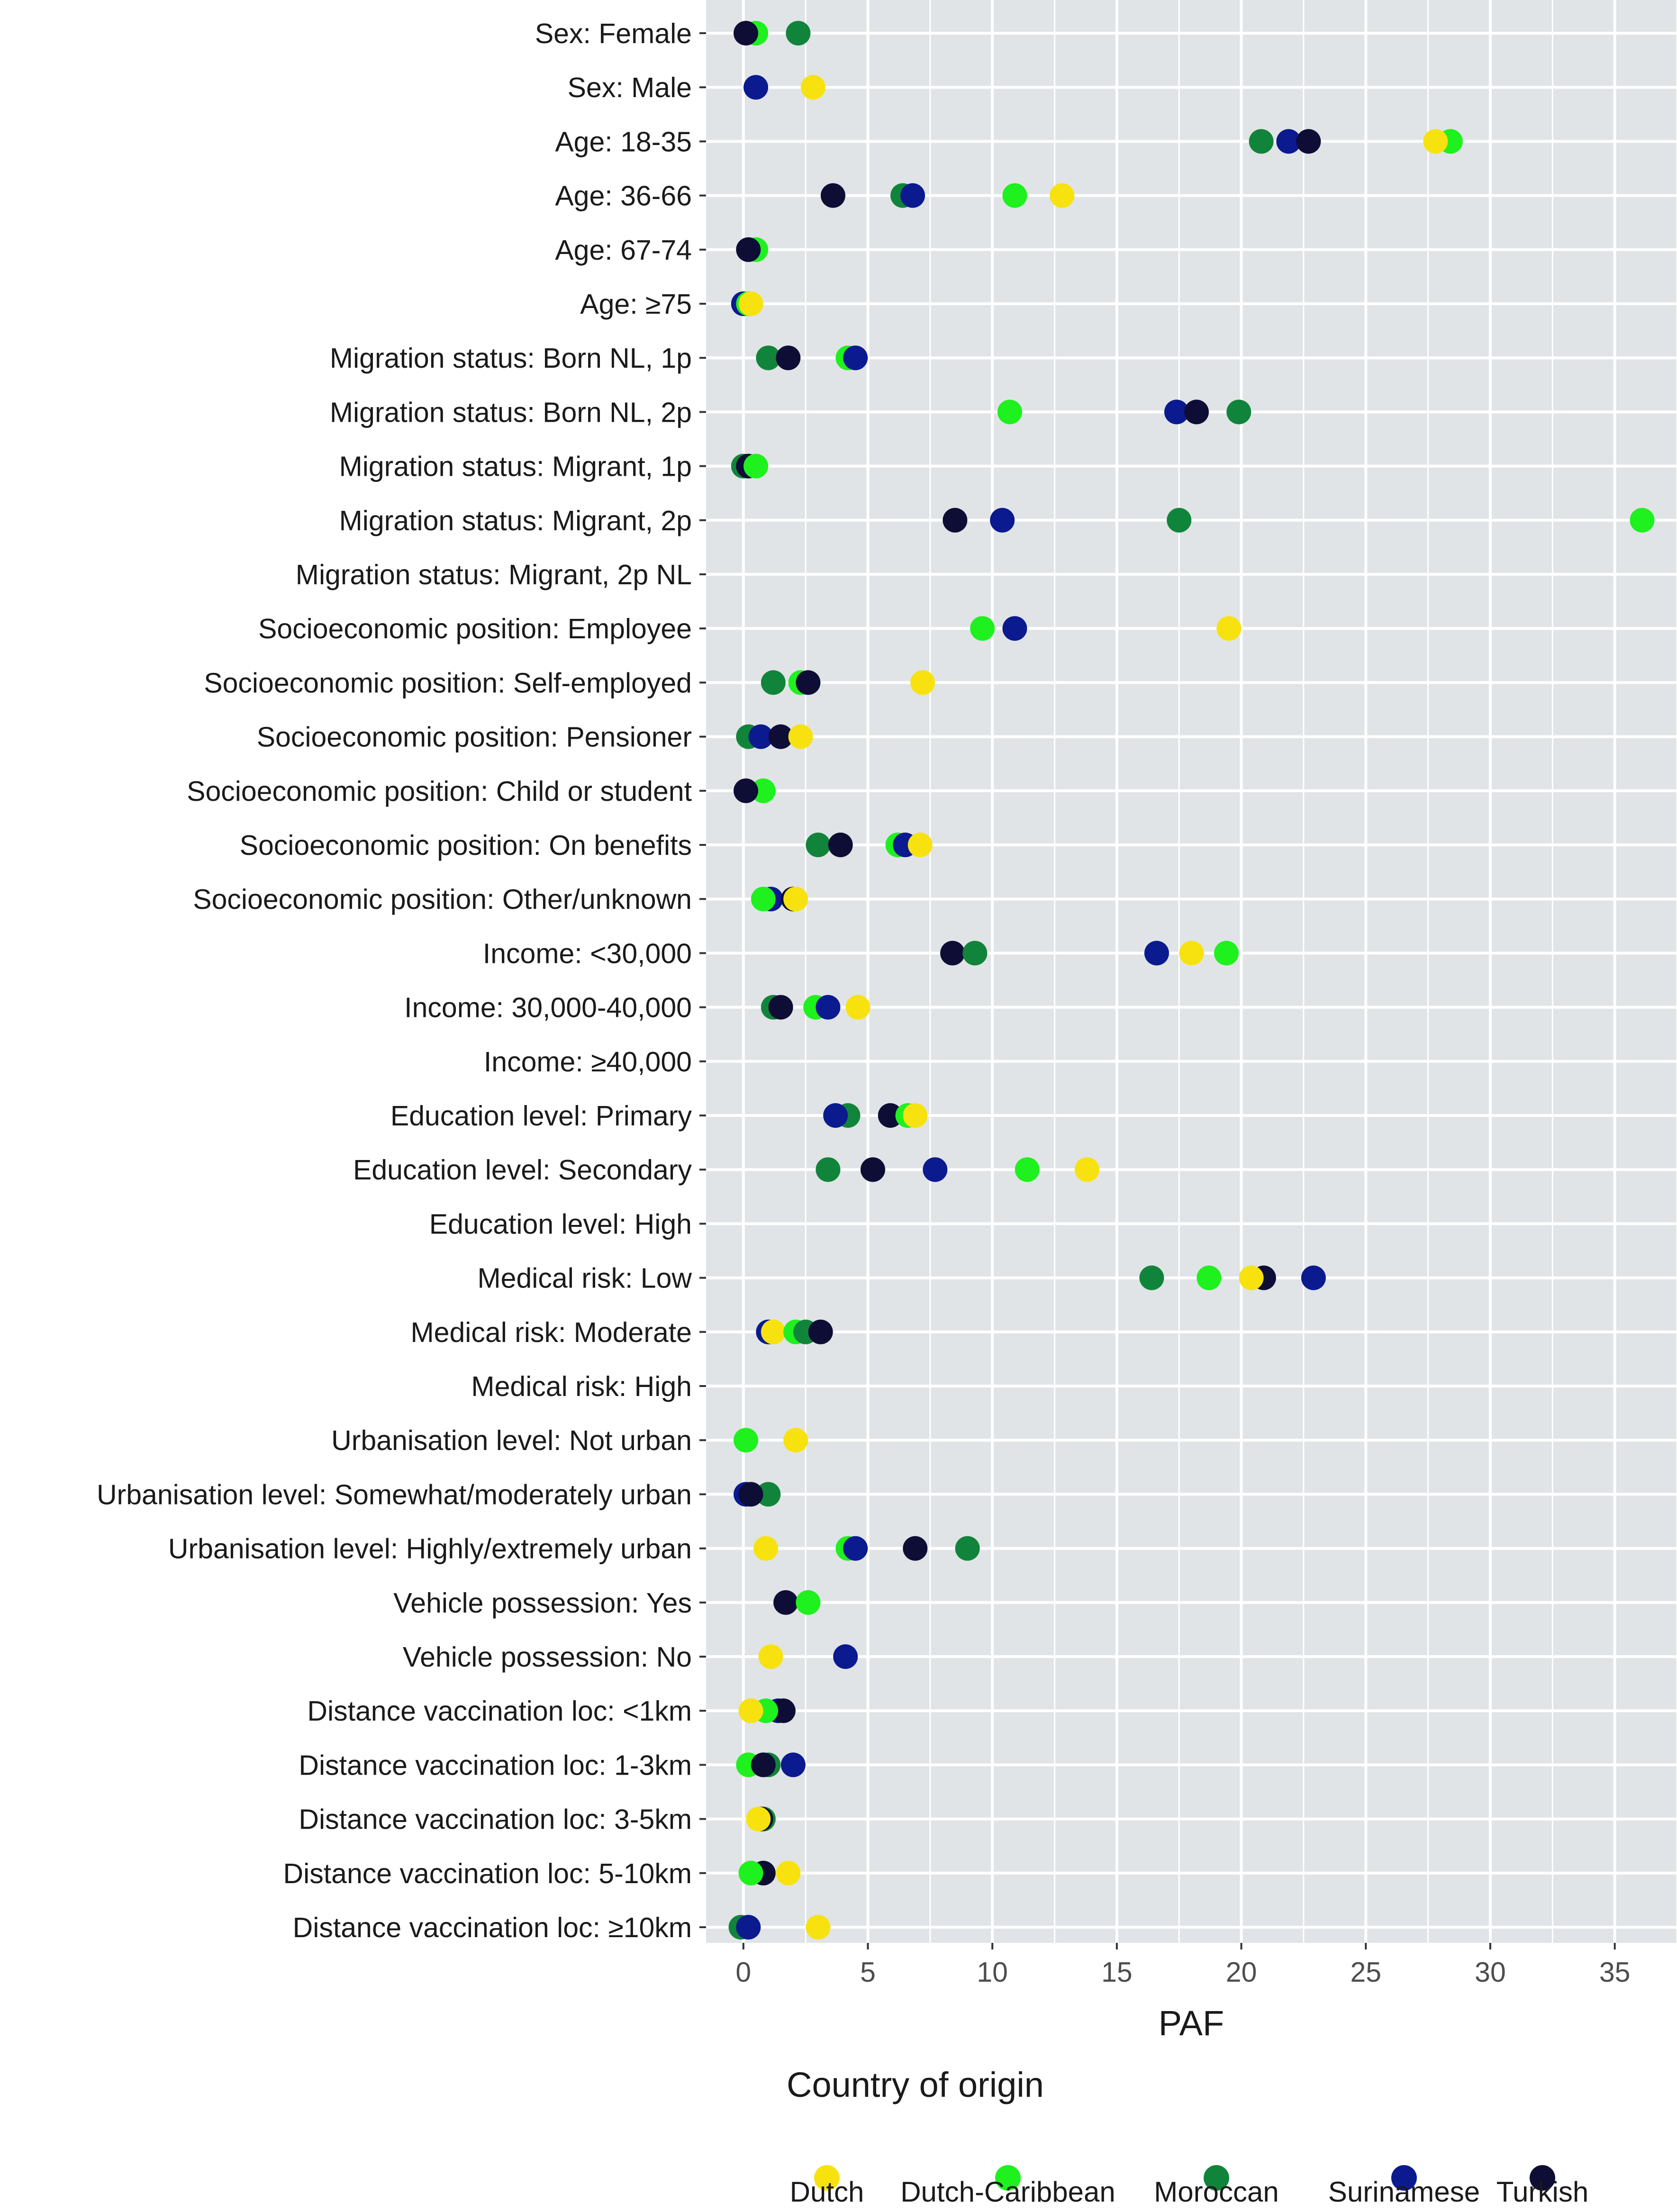  What do you see at coordinates (743, 1972) in the screenshot?
I see `x-tick-label: 0` at bounding box center [743, 1972].